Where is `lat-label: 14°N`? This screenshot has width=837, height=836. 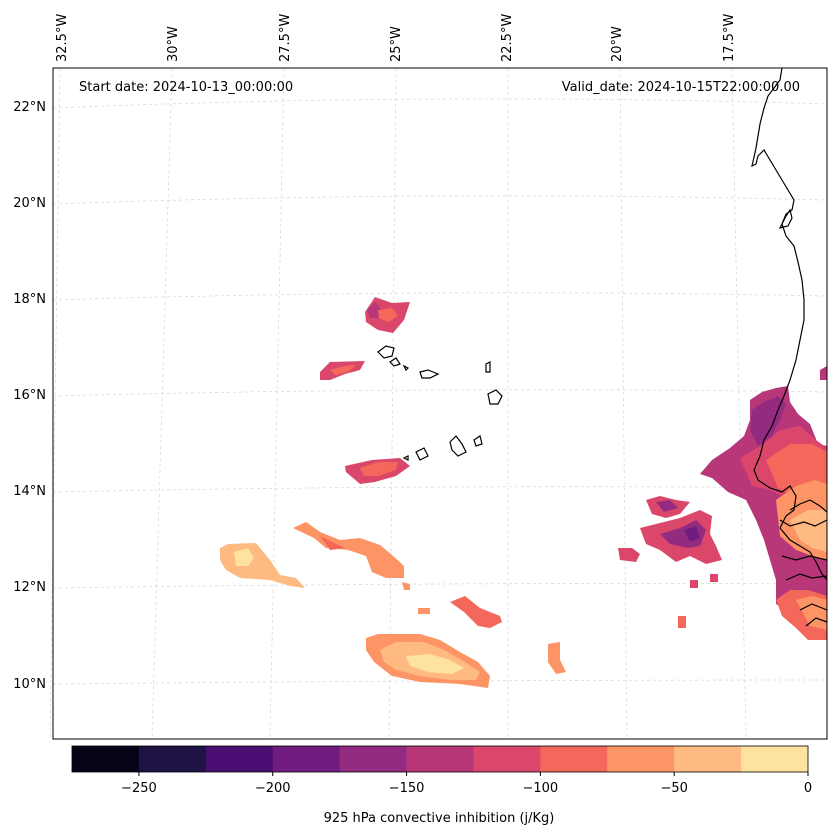 lat-label: 14°N is located at coordinates (29, 491).